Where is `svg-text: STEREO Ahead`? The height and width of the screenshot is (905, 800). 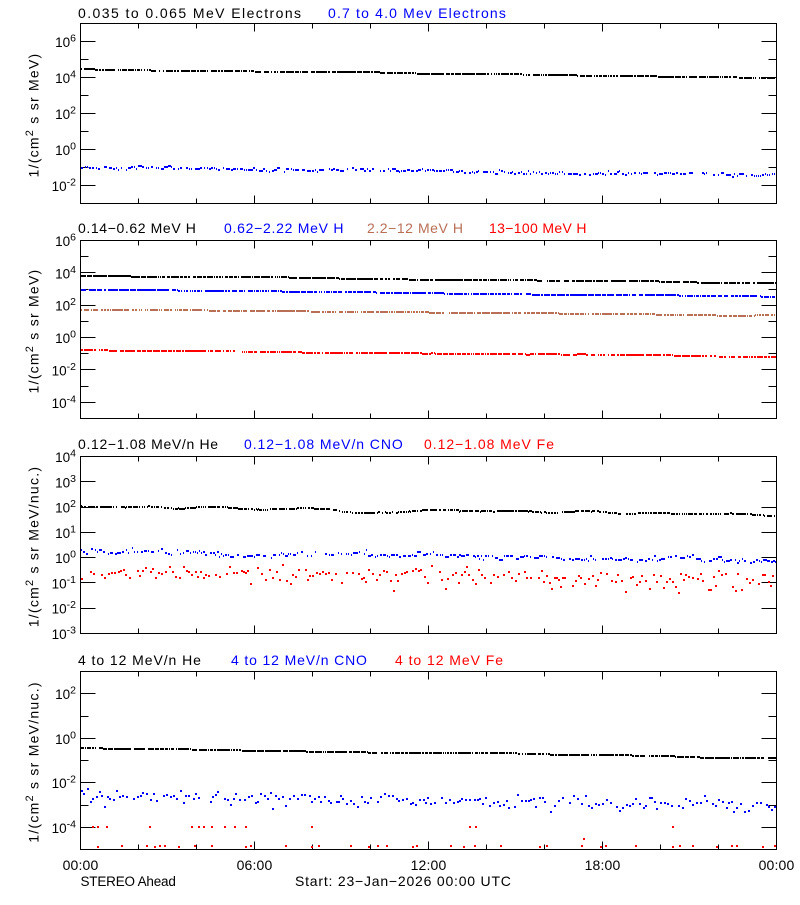
svg-text: STEREO Ahead is located at coordinates (128, 881).